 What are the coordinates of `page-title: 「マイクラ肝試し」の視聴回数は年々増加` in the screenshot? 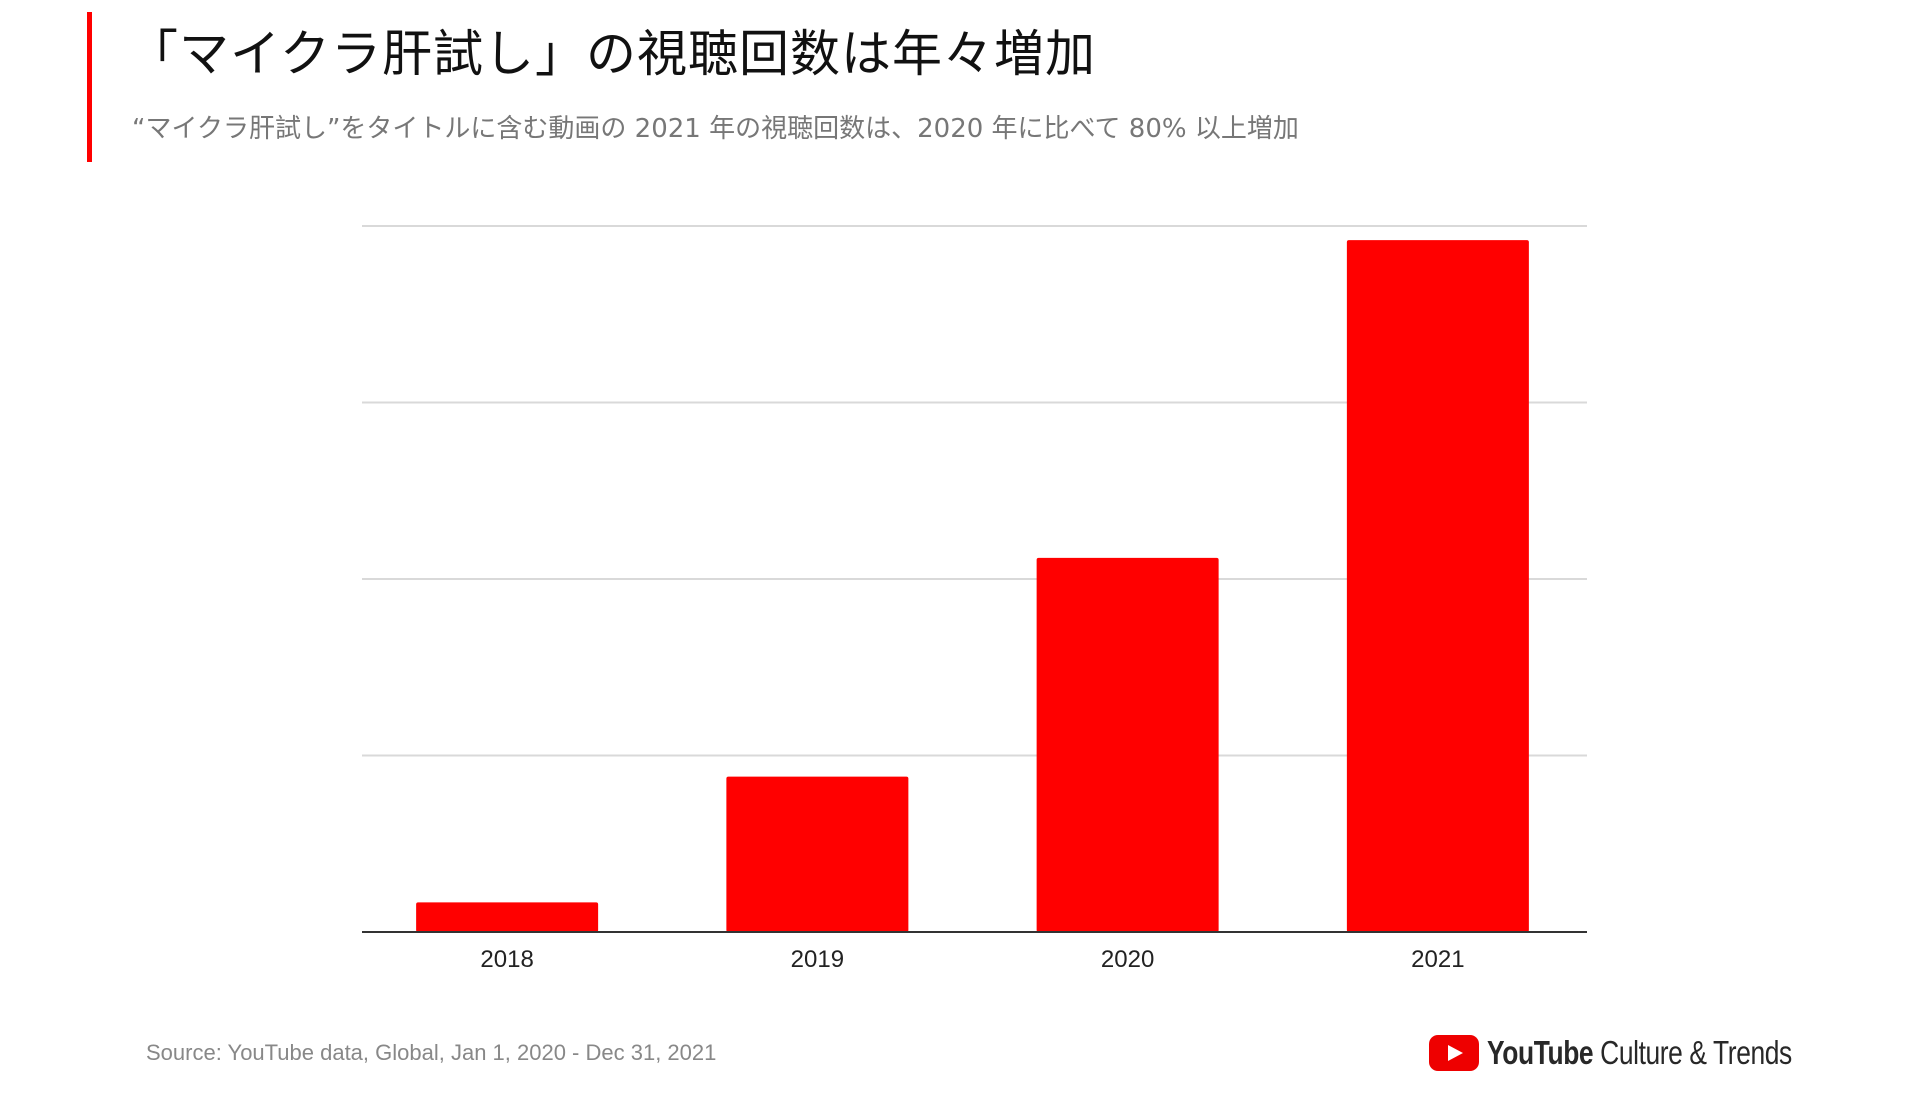 It's located at (612, 54).